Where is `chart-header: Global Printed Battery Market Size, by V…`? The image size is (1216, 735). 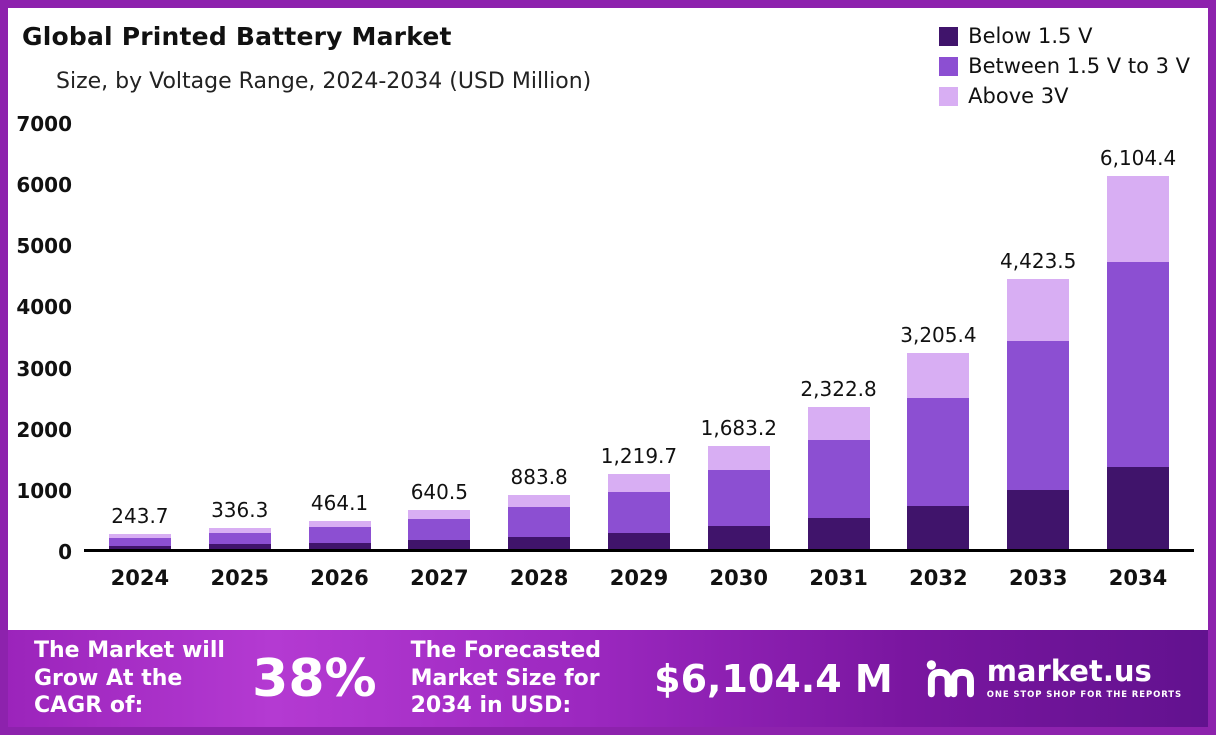 chart-header: Global Printed Battery Market Size, by V… is located at coordinates (608, 58).